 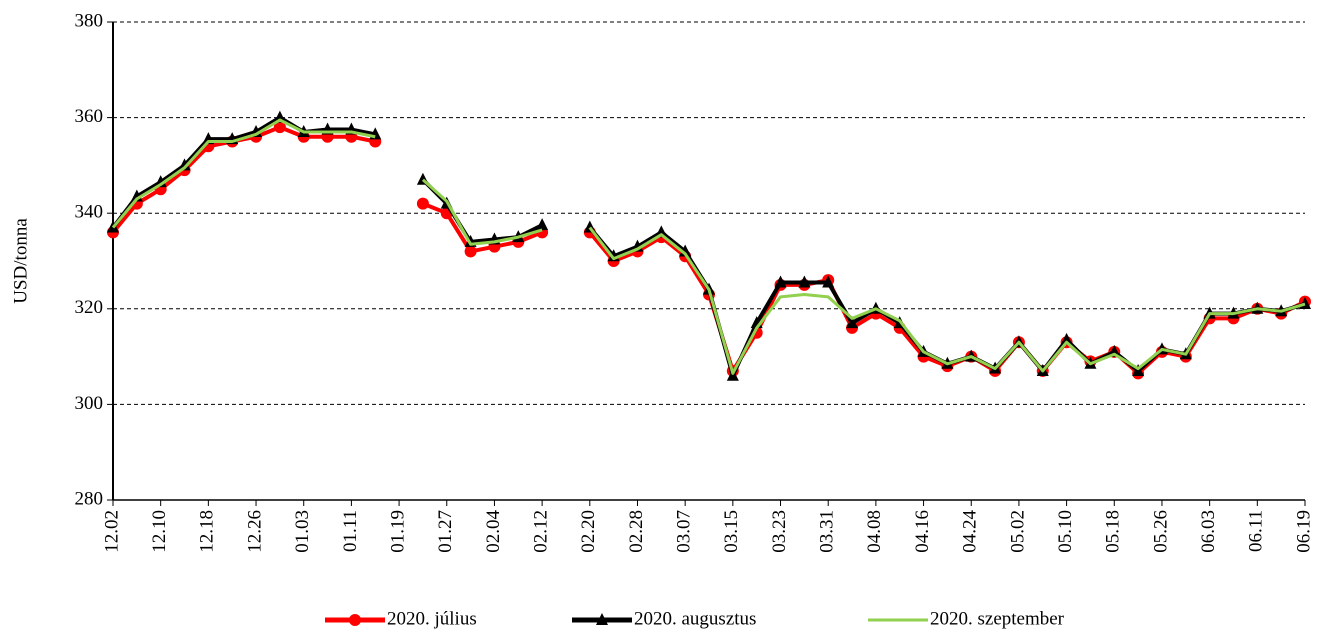 What do you see at coordinates (1017, 531) in the screenshot?
I see `x-tick-label: 05.02` at bounding box center [1017, 531].